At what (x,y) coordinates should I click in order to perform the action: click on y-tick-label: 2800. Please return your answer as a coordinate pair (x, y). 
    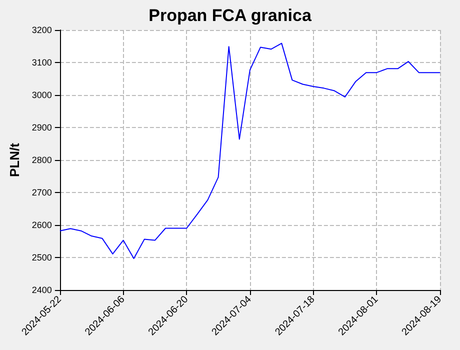
    Looking at the image, I should click on (42, 160).